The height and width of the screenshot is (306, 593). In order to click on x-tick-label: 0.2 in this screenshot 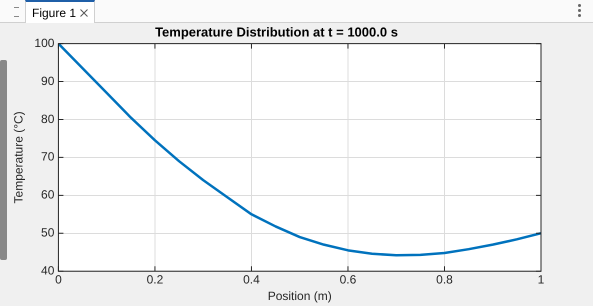, I will do `click(155, 279)`.